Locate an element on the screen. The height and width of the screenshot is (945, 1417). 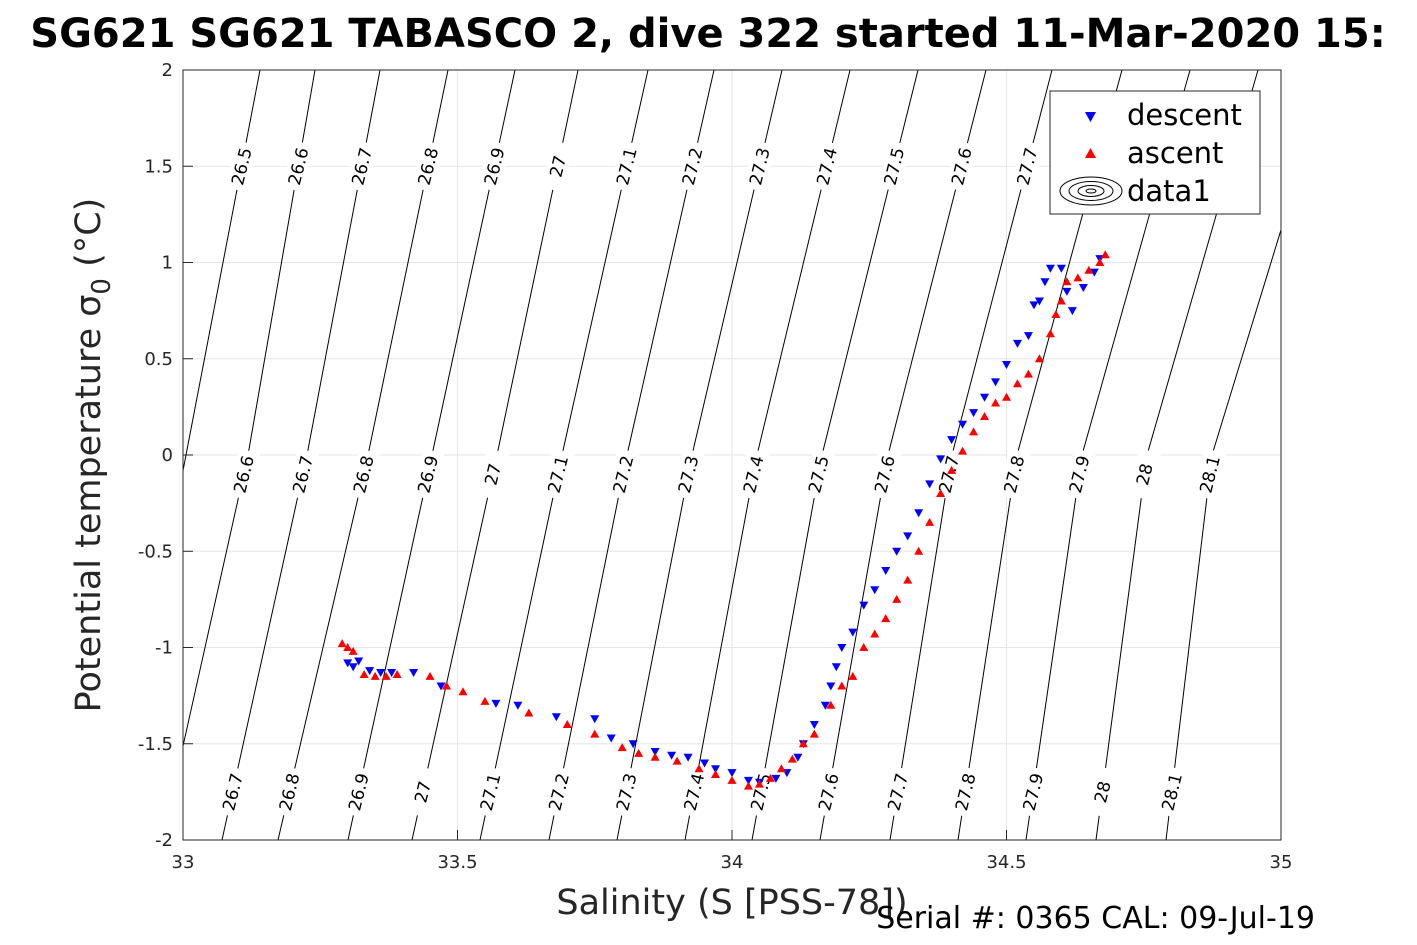
legend-descent-marker is located at coordinates (1090, 117).